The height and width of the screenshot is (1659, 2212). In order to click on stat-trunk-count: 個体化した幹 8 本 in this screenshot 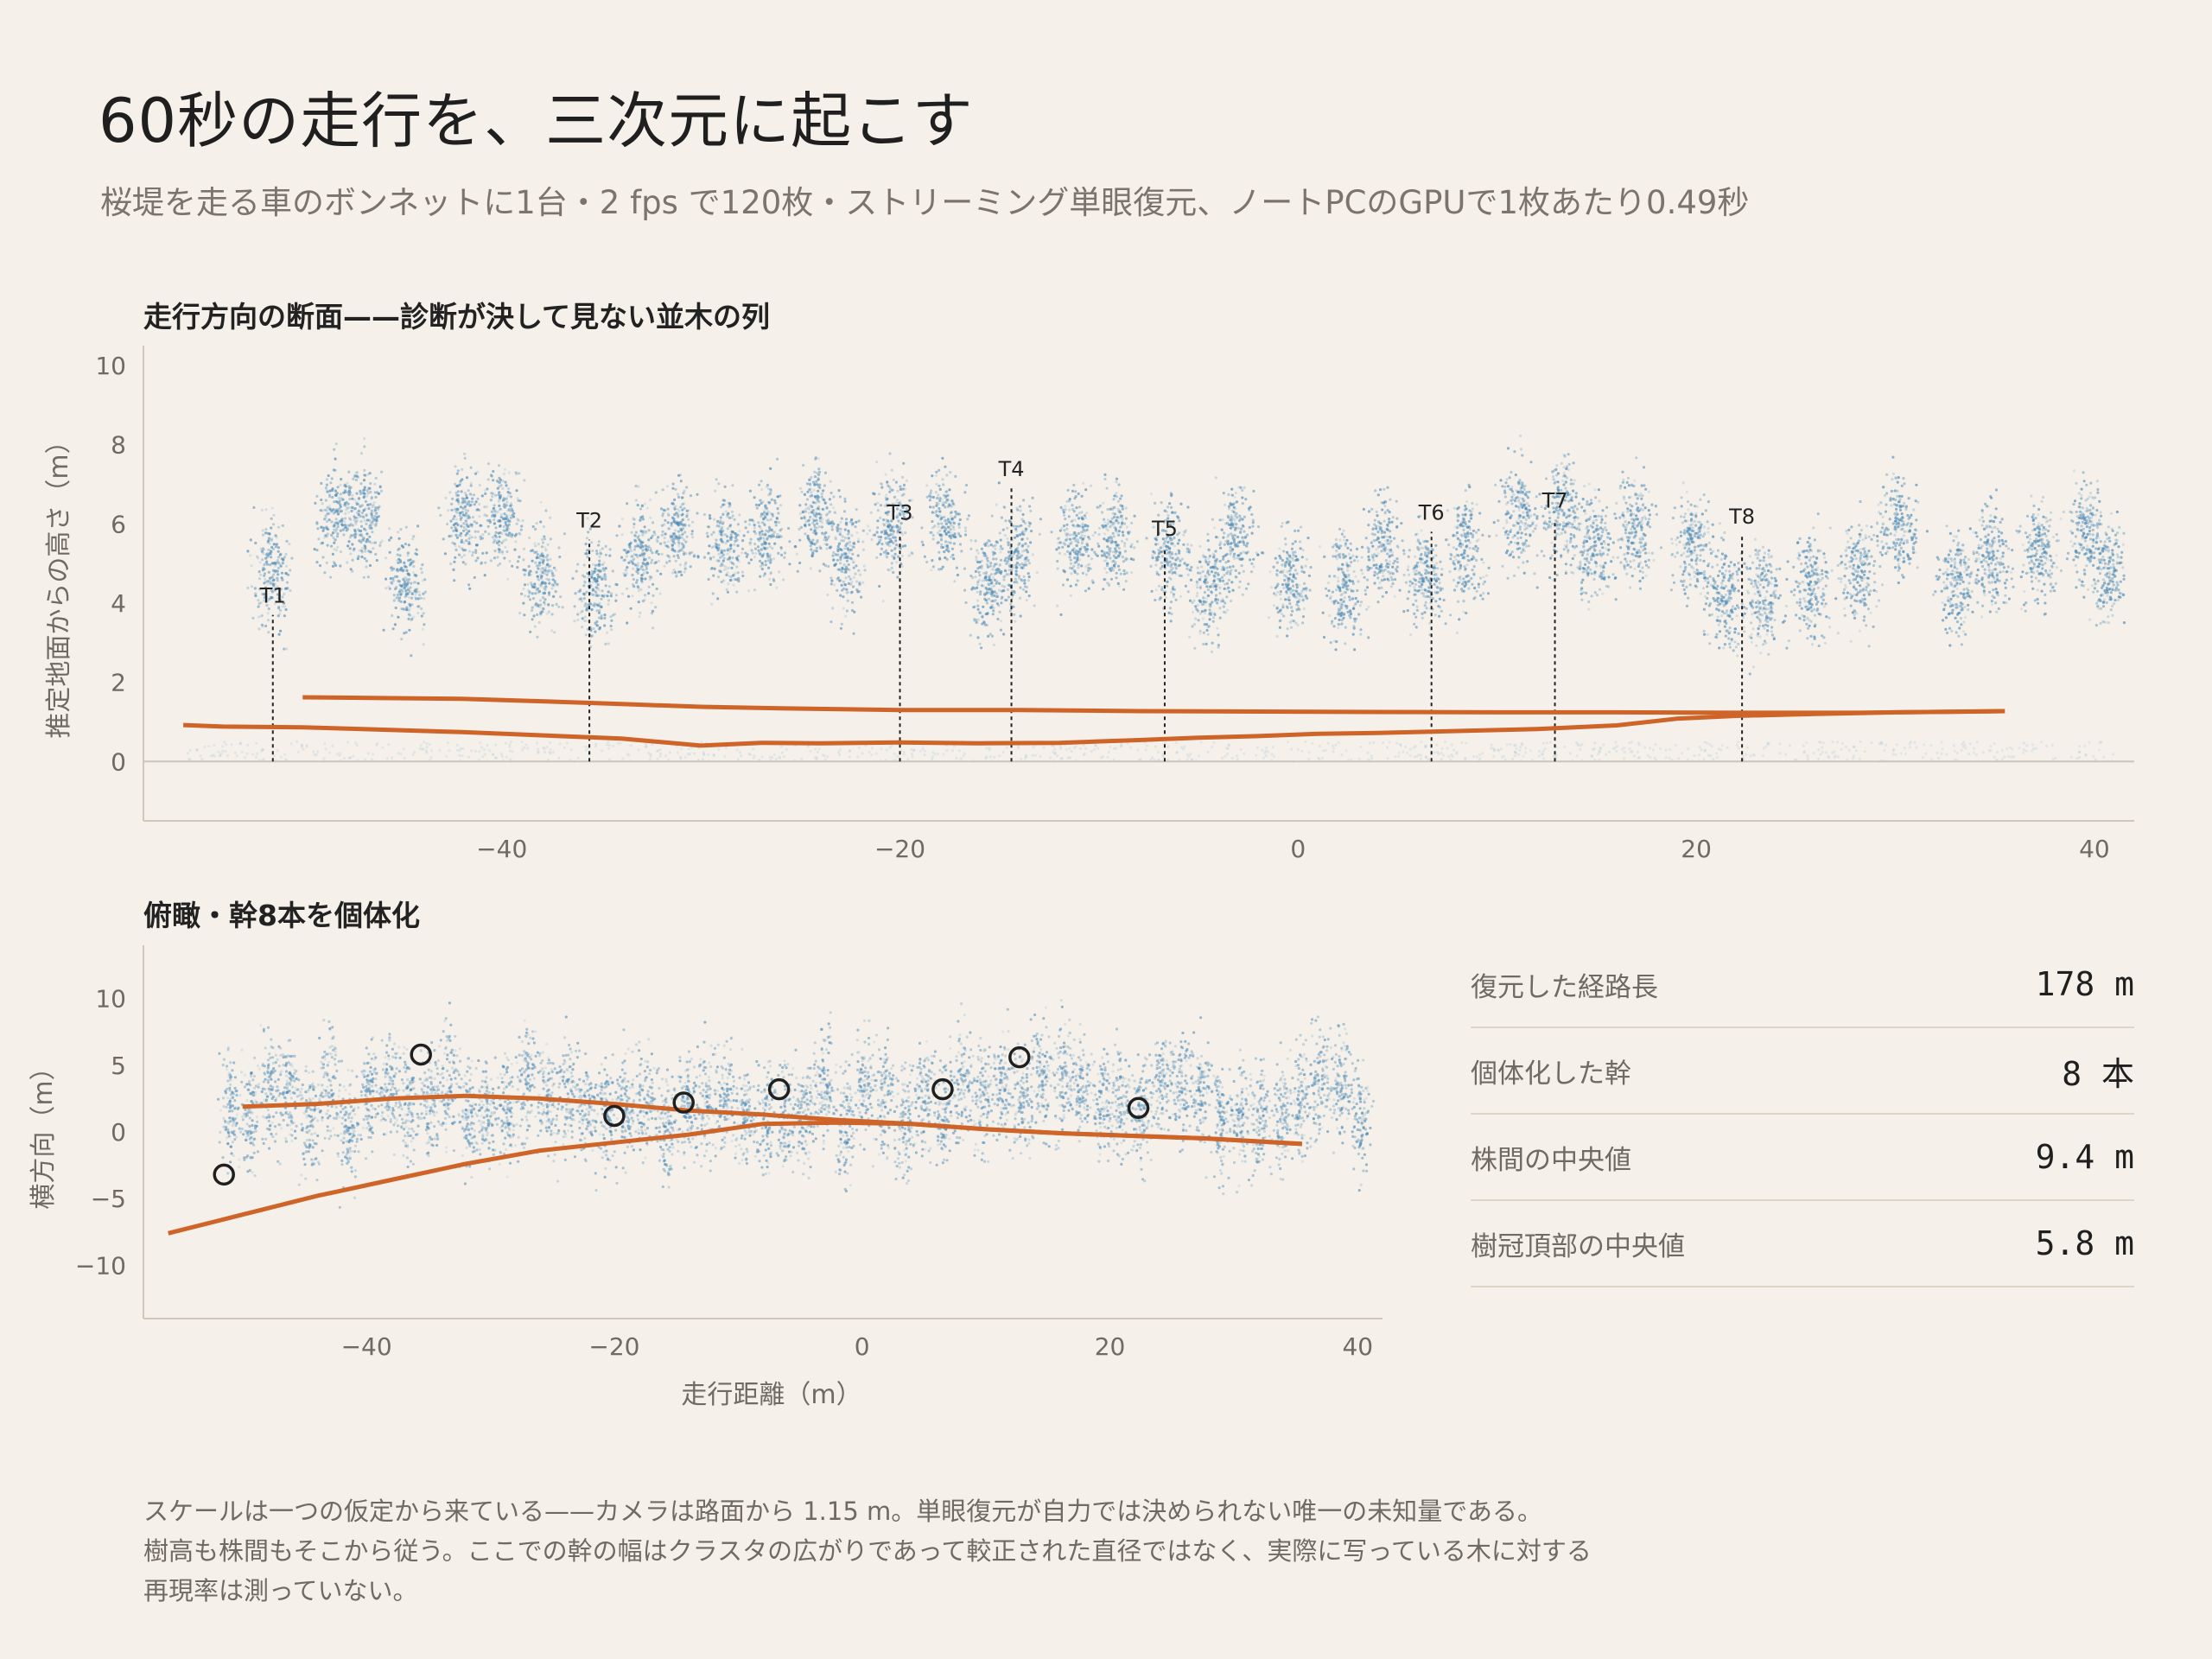, I will do `click(1802, 1071)`.